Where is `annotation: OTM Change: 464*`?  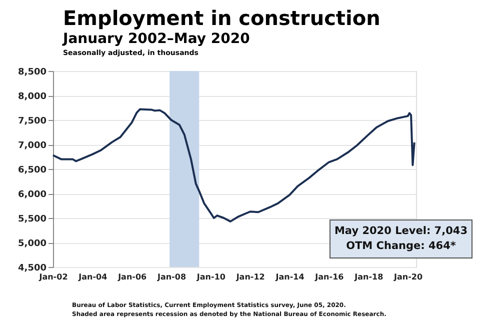 annotation: OTM Change: 464* is located at coordinates (401, 246).